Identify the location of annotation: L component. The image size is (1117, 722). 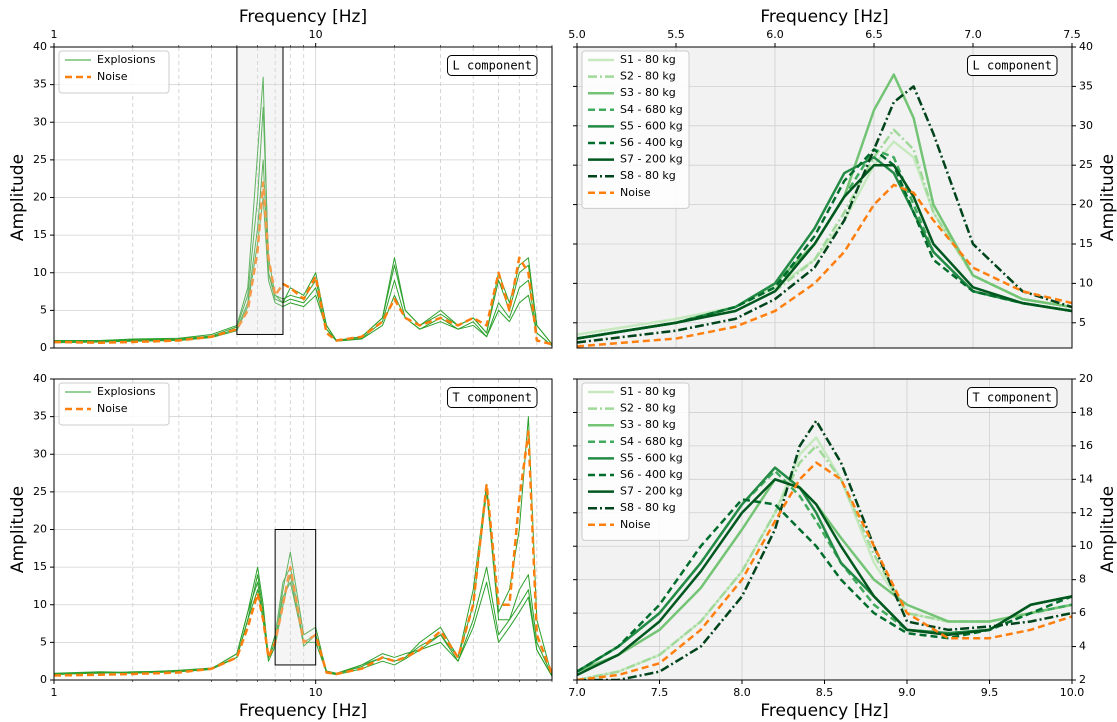
(492, 65).